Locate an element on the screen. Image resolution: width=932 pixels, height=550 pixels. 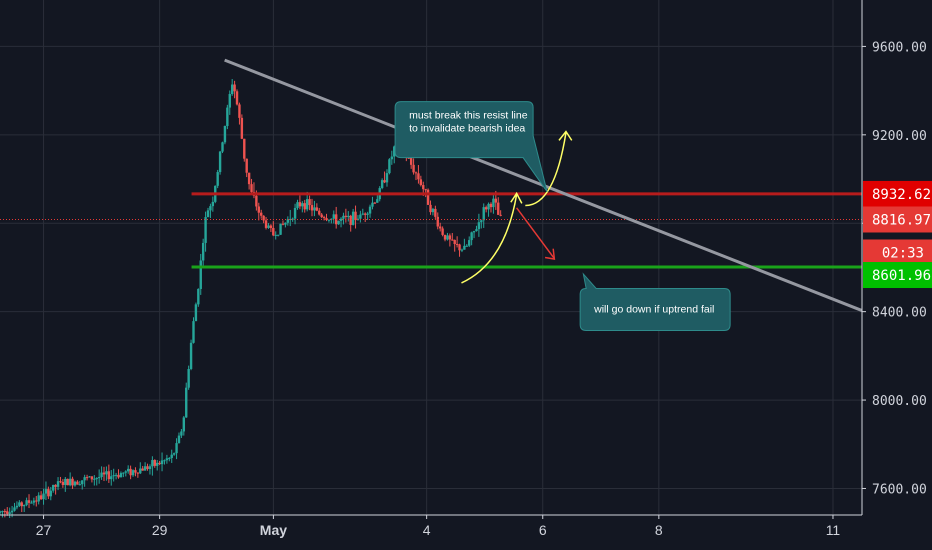
down-arrow is located at coordinates (535, 233).